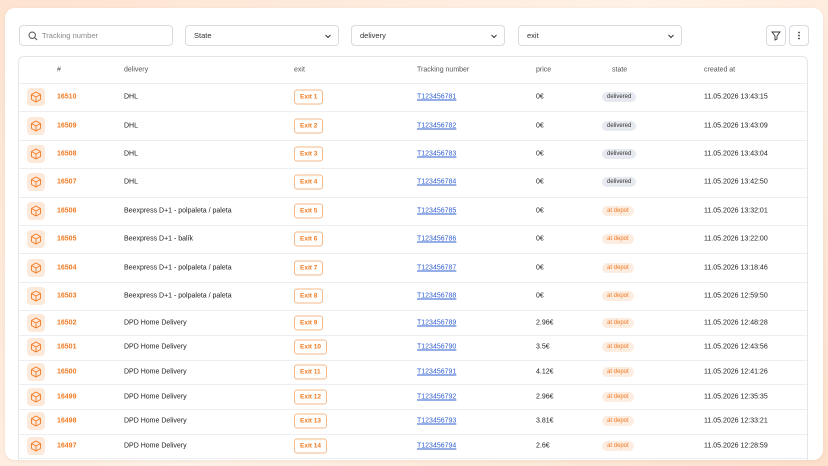  I want to click on created-at: 11.05.2026 13:32:01, so click(736, 211).